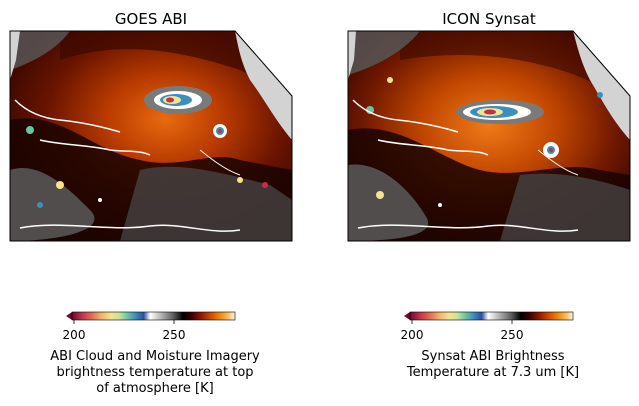 The image size is (639, 406). Describe the element at coordinates (154, 372) in the screenshot. I see `colorbar-label: brightness temperature at top` at that location.